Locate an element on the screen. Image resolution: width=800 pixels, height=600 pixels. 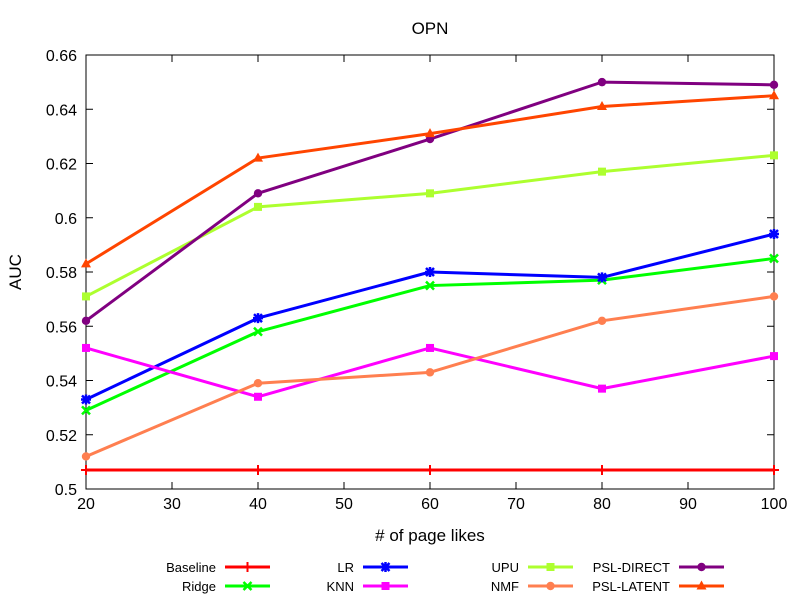
x-tick-label: 20 is located at coordinates (86, 504).